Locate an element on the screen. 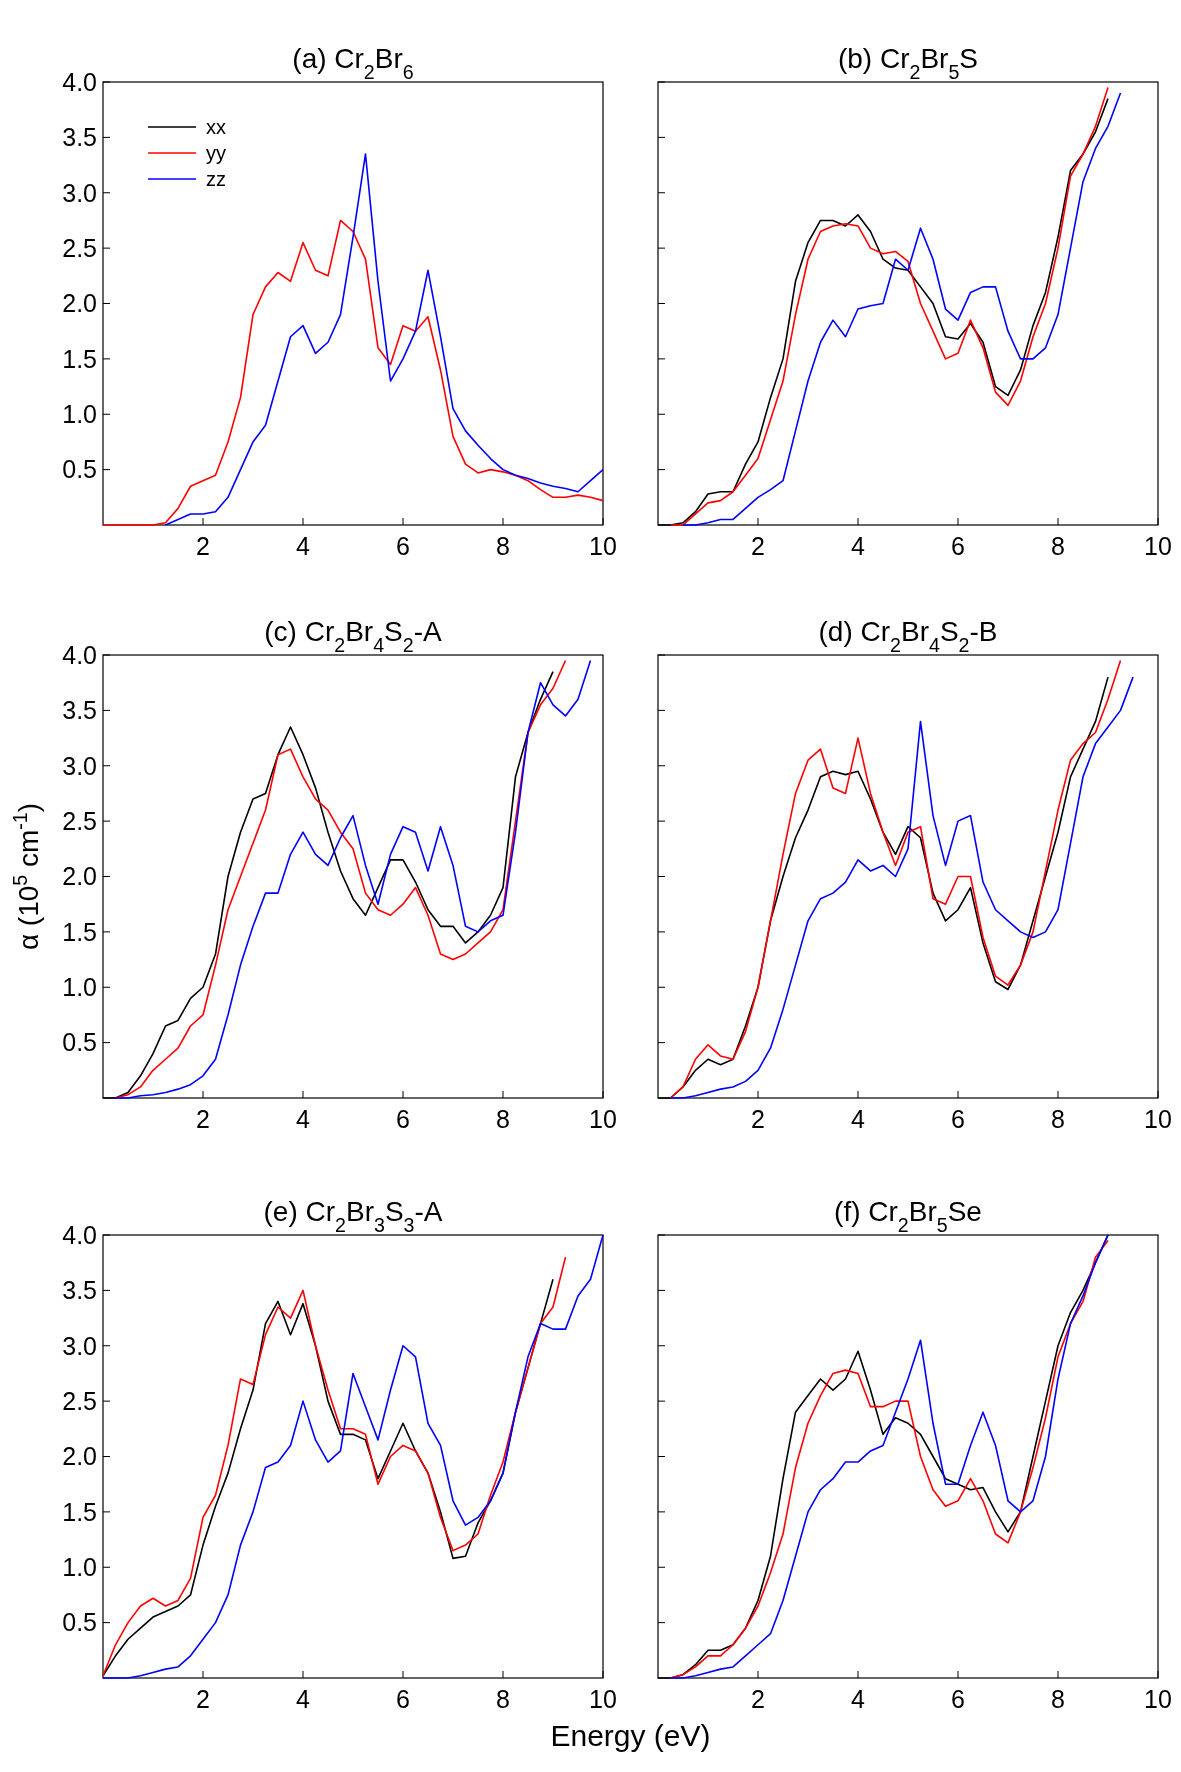 Image resolution: width=1181 pixels, height=1772 pixels. x-axis-title: Energy (eV) is located at coordinates (630, 1735).